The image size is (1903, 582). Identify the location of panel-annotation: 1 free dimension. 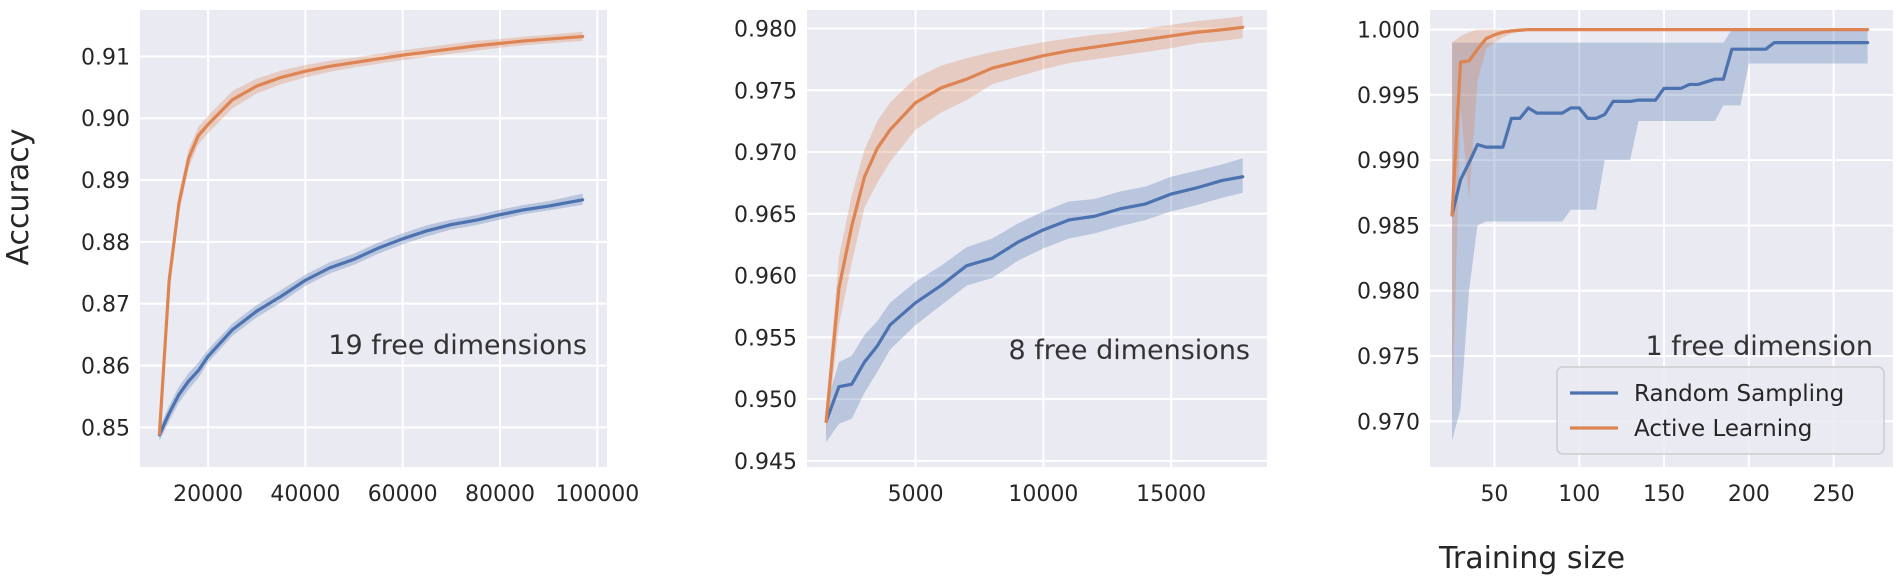
(1759, 346).